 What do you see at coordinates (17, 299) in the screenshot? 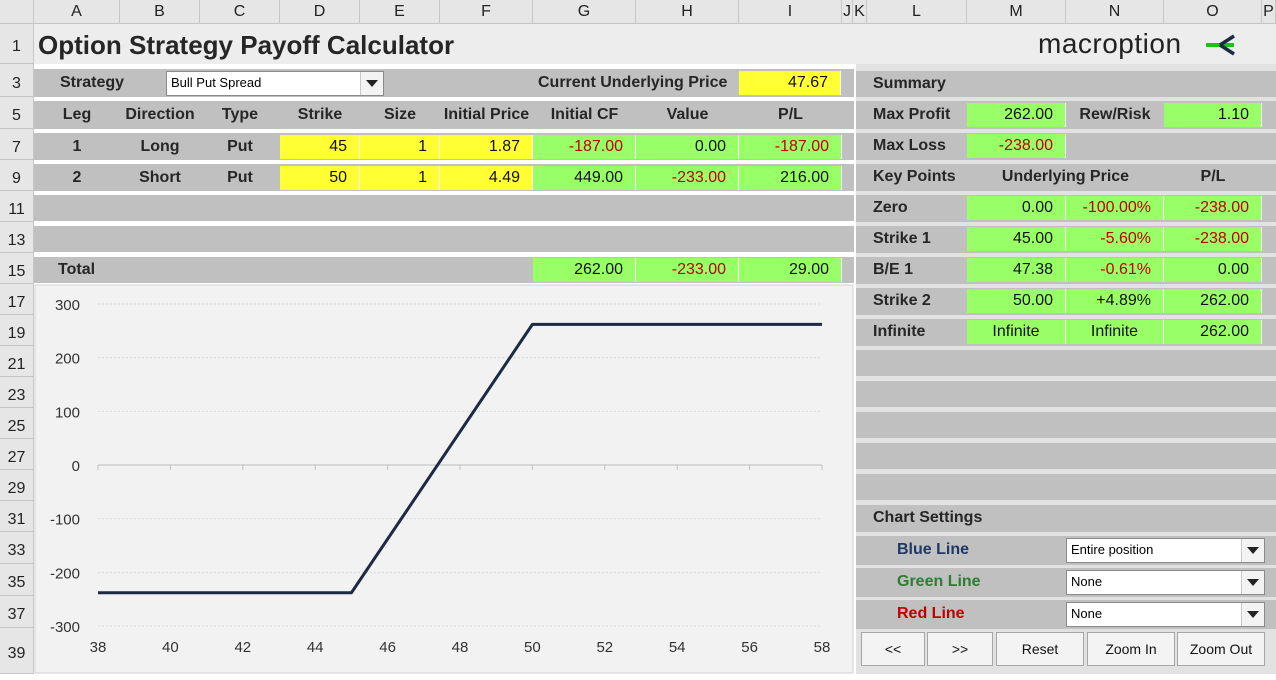
I see `row-header: 17` at bounding box center [17, 299].